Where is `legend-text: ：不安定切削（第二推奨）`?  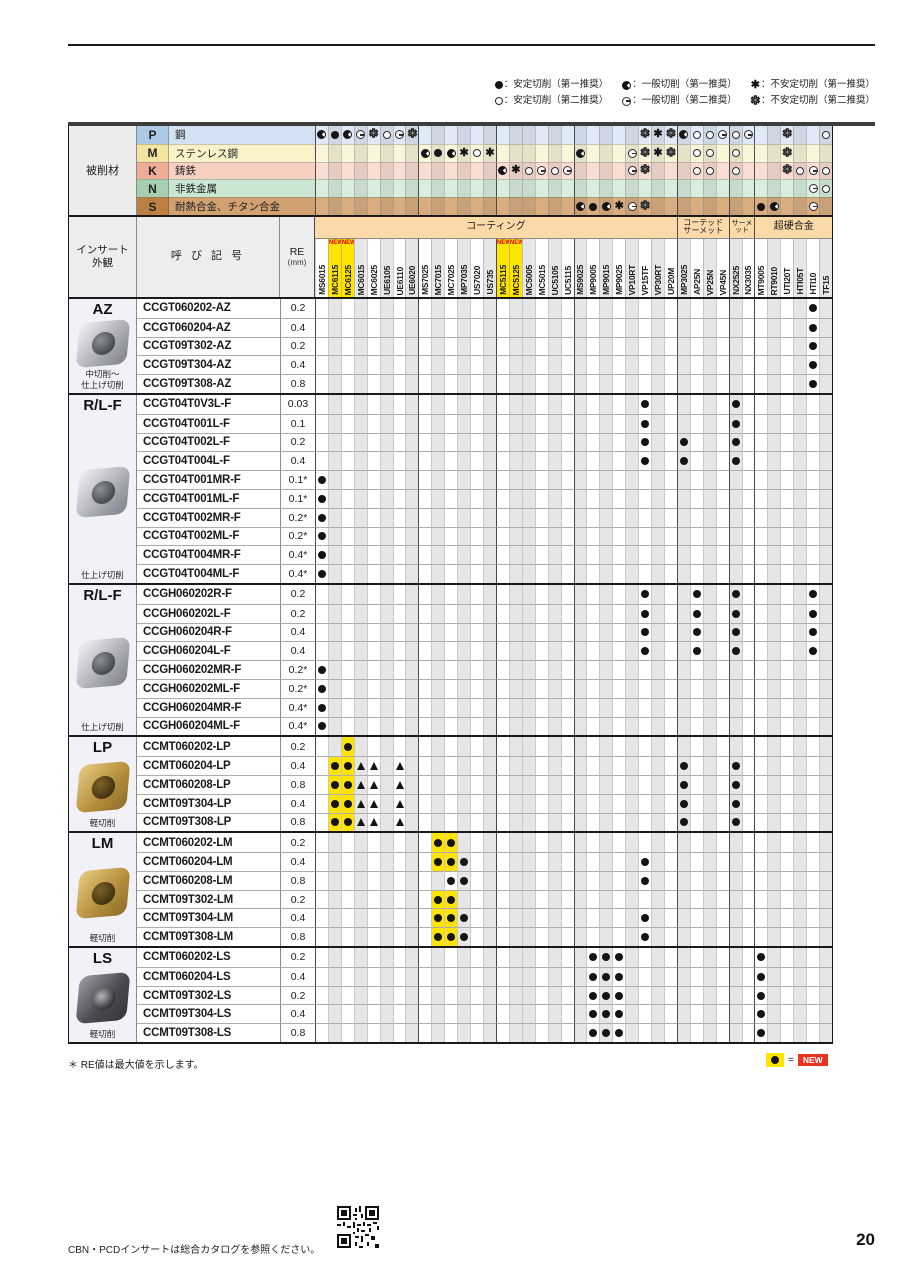
legend-text: ：不安定切削（第二推奨） is located at coordinates (817, 100).